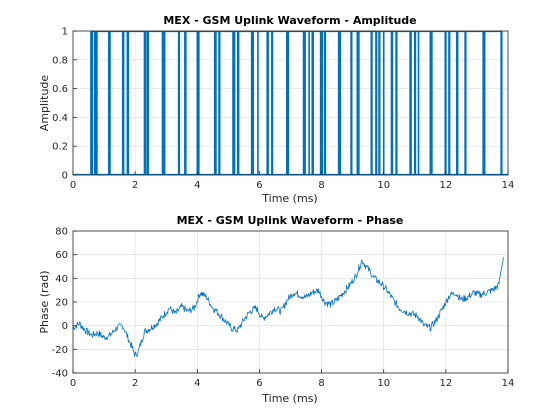 The height and width of the screenshot is (420, 560). Describe the element at coordinates (44, 103) in the screenshot. I see `amplitude-y-label: Amplitude` at that location.